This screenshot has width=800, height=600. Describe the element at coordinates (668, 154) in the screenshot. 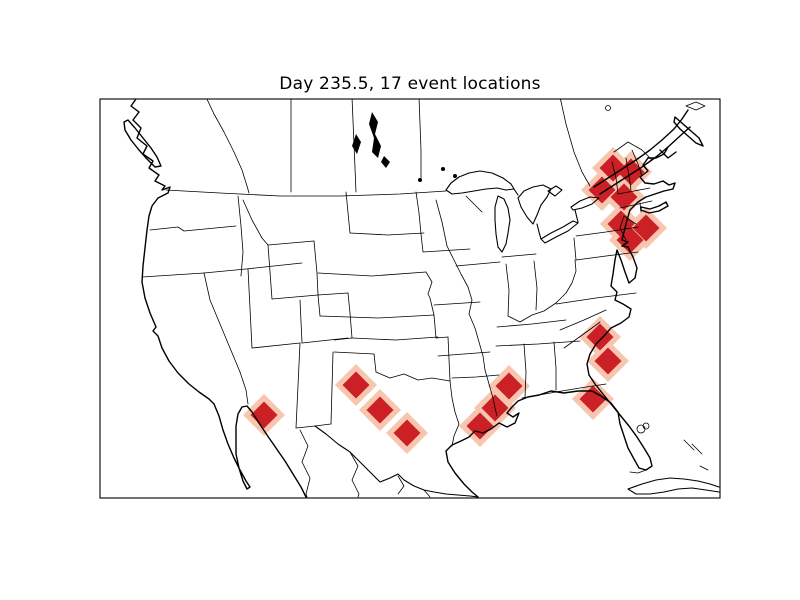

I see `bay-of-fundy` at that location.